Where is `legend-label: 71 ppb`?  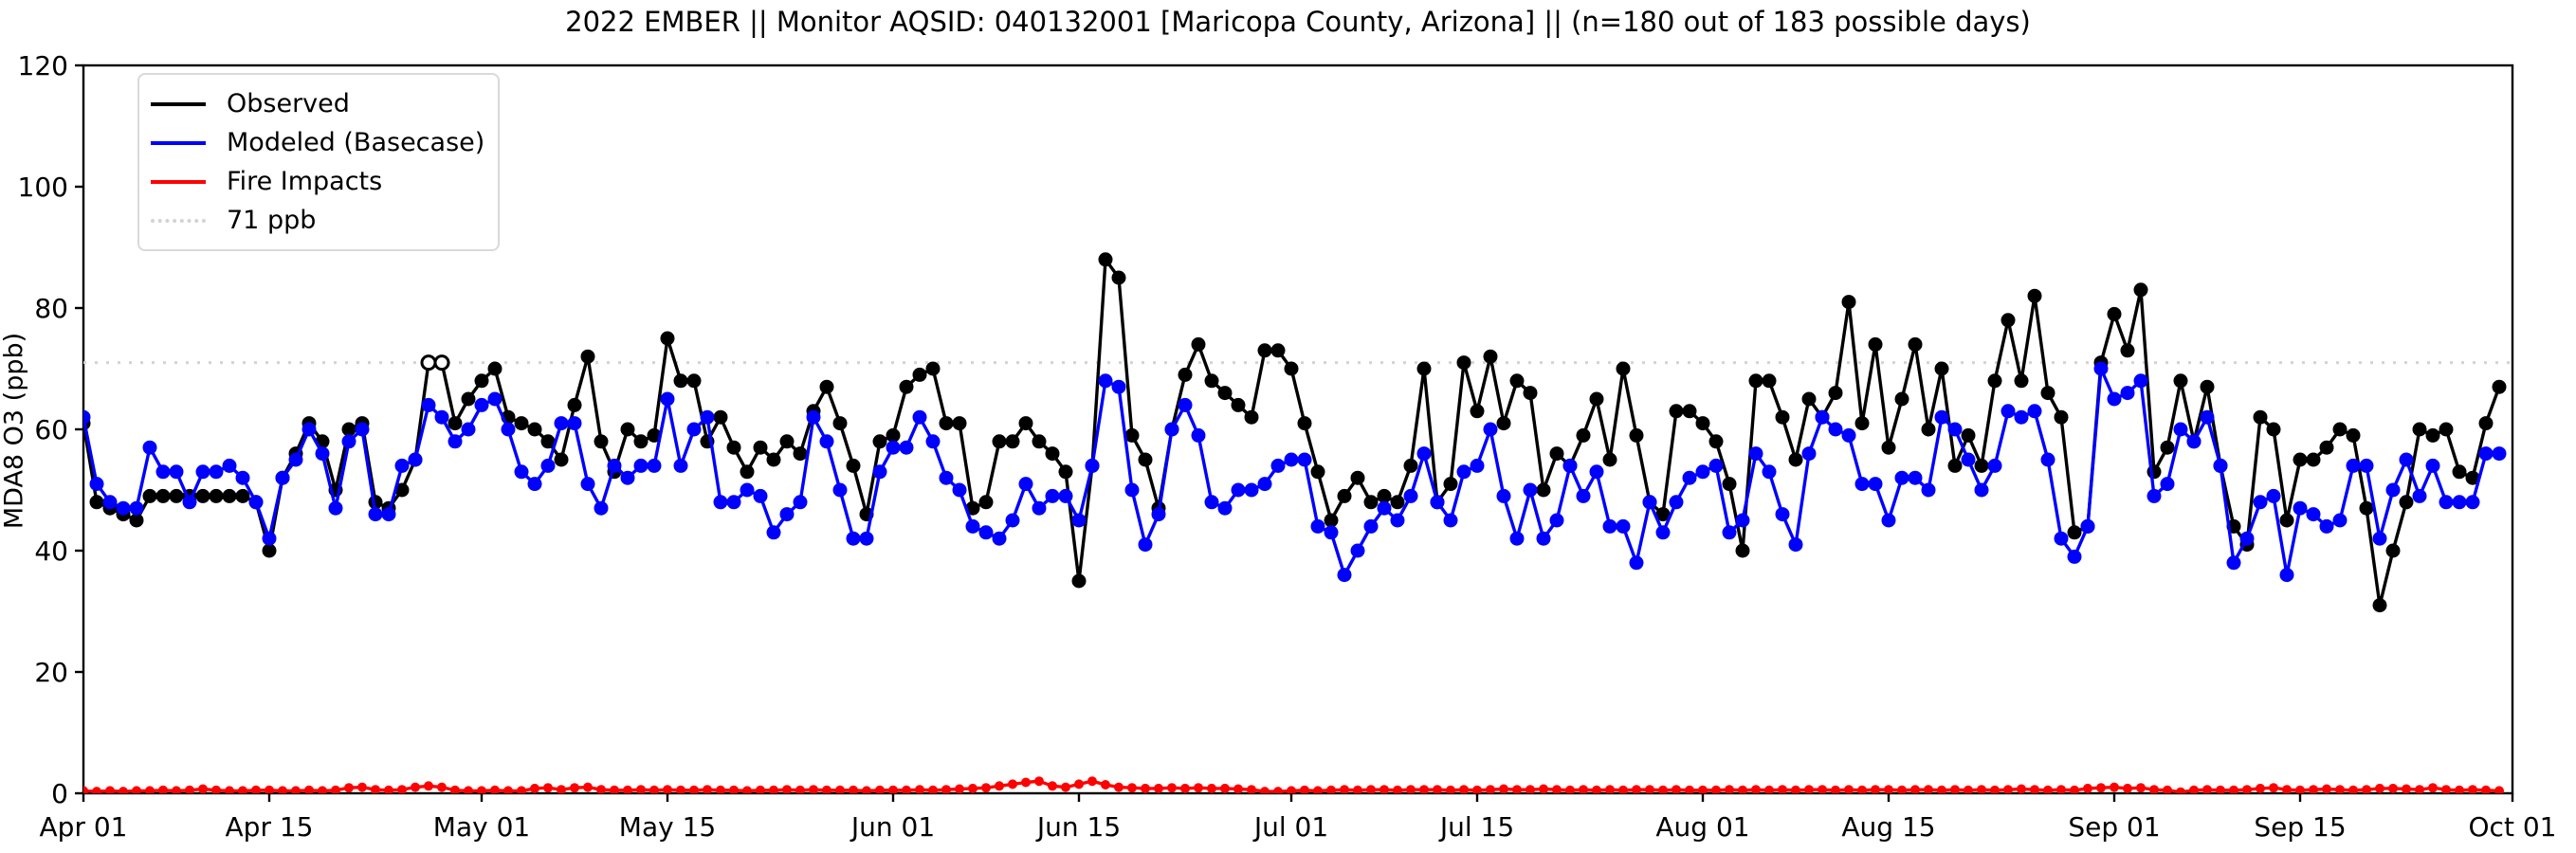
legend-label: 71 ppb is located at coordinates (272, 220).